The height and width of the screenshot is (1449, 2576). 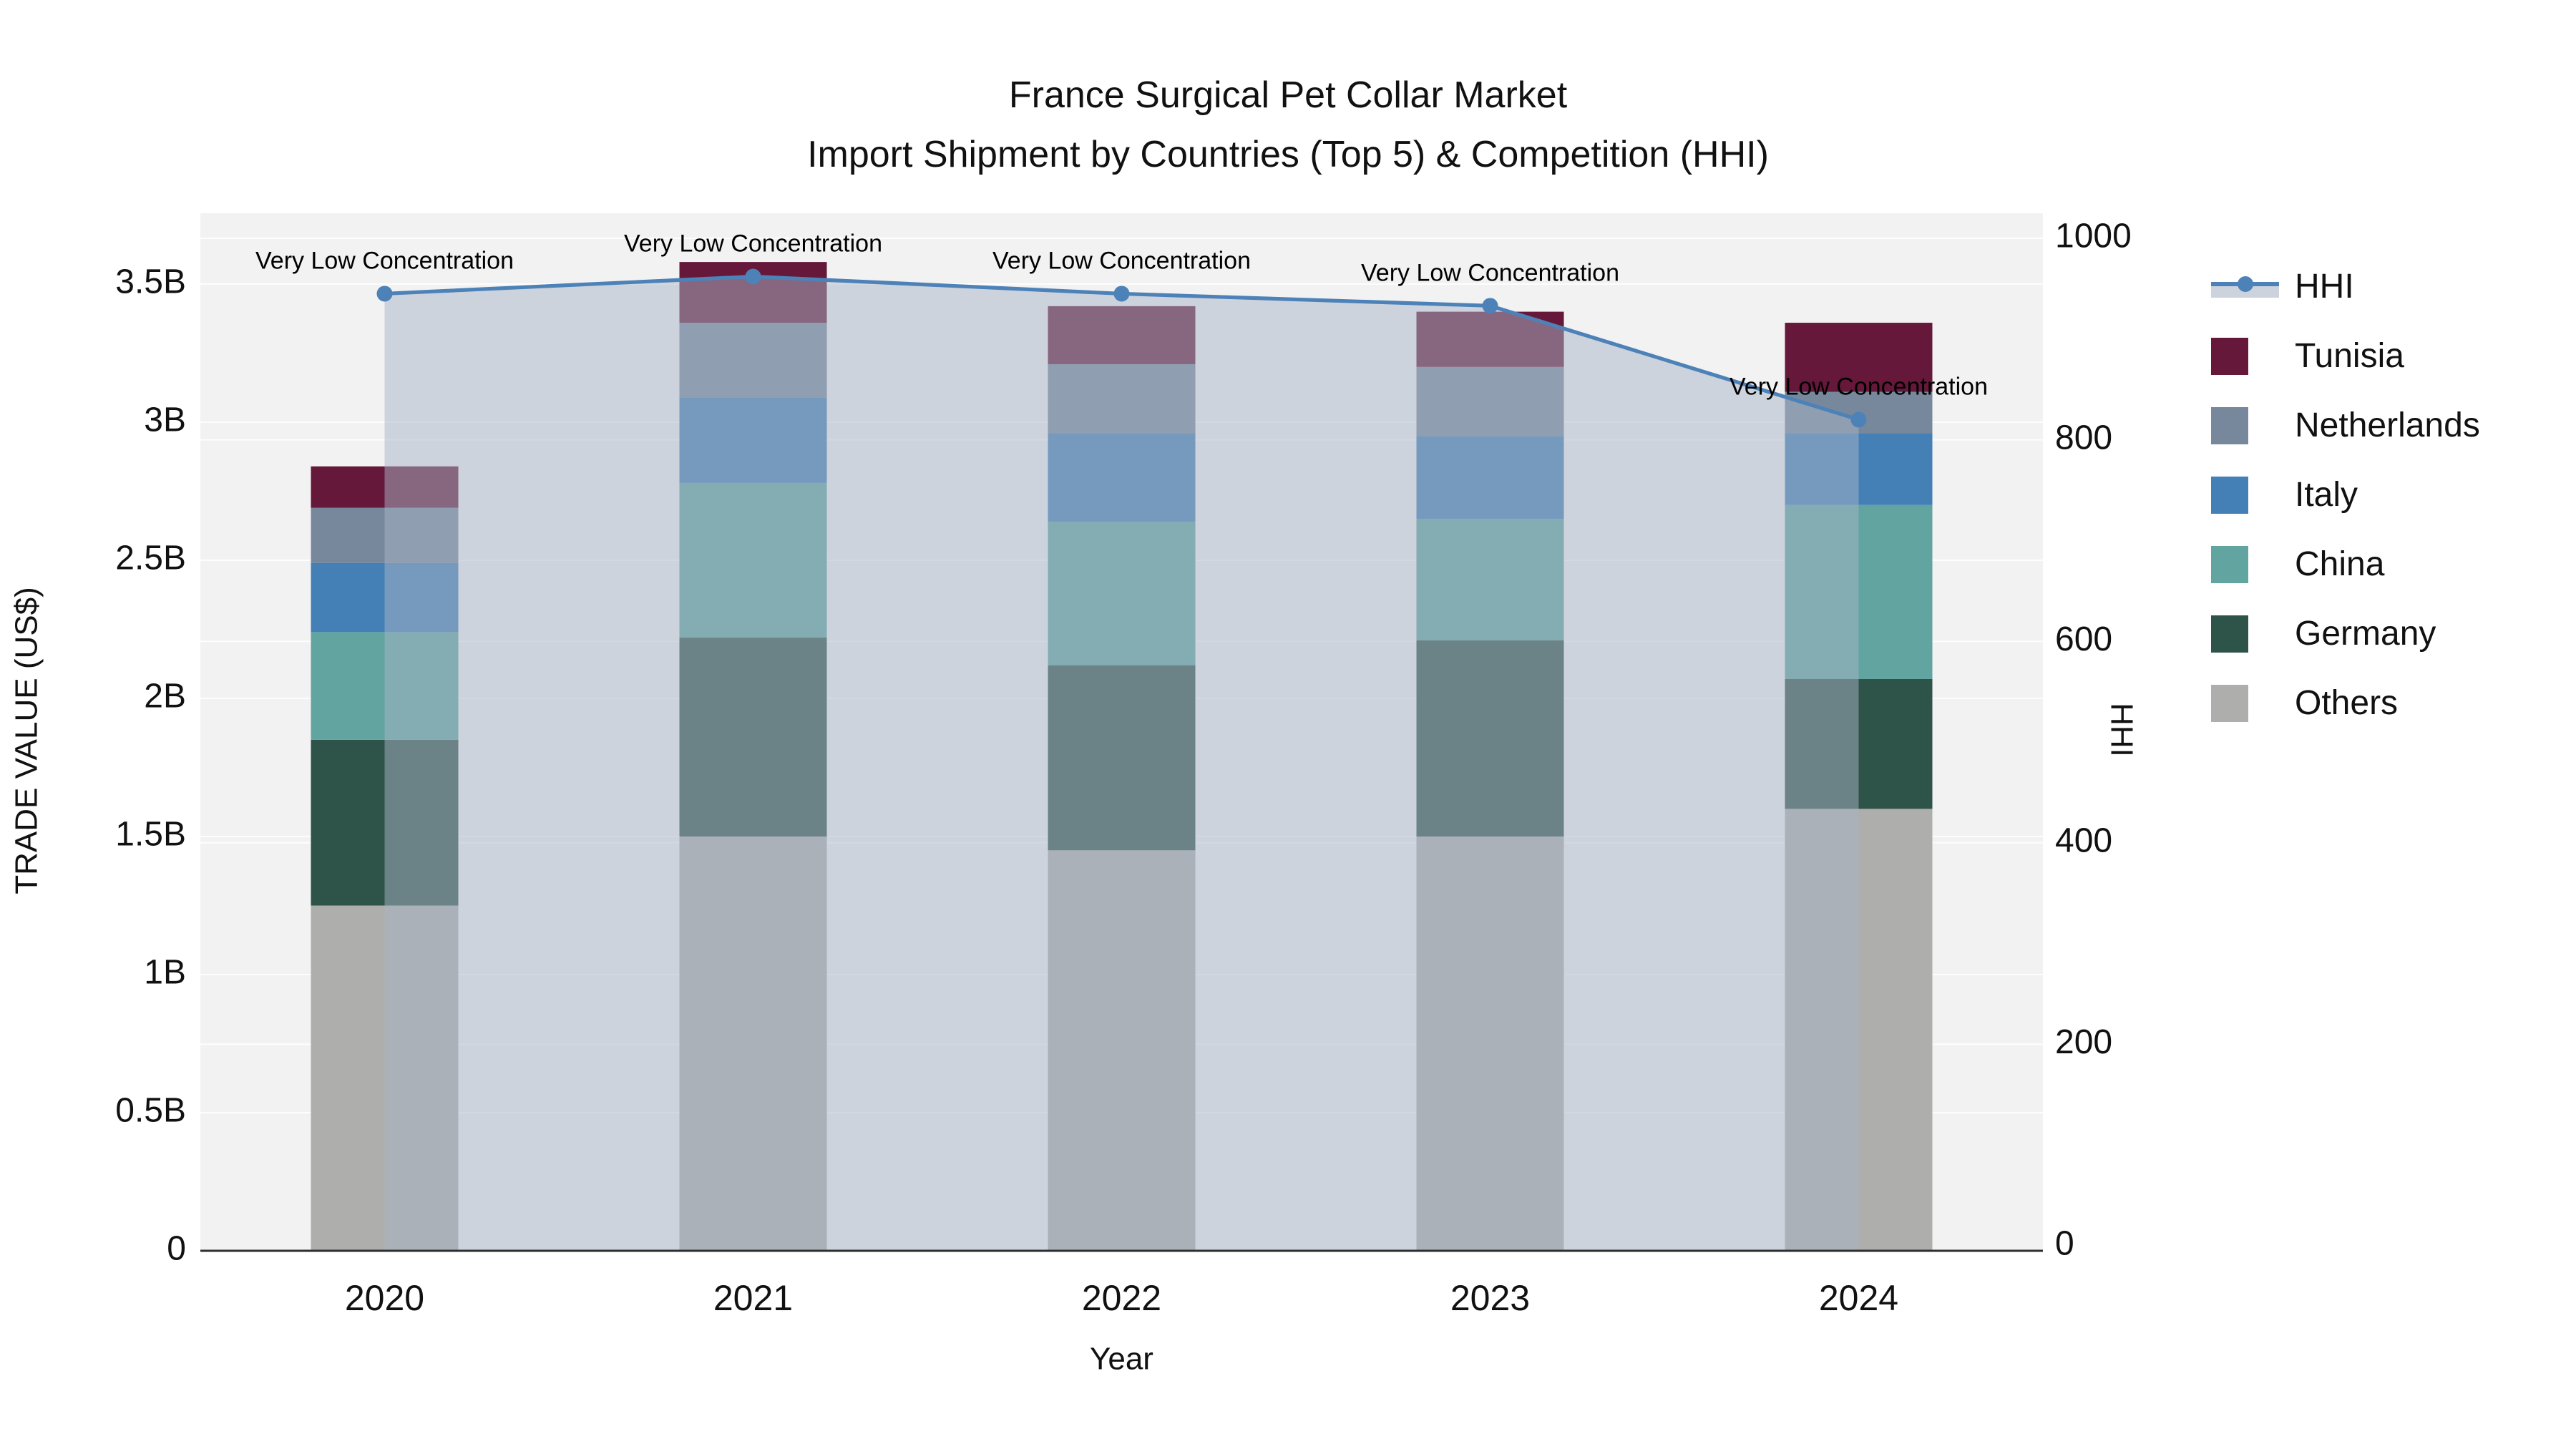 I want to click on legend-label: Netherlands, so click(x=2387, y=425).